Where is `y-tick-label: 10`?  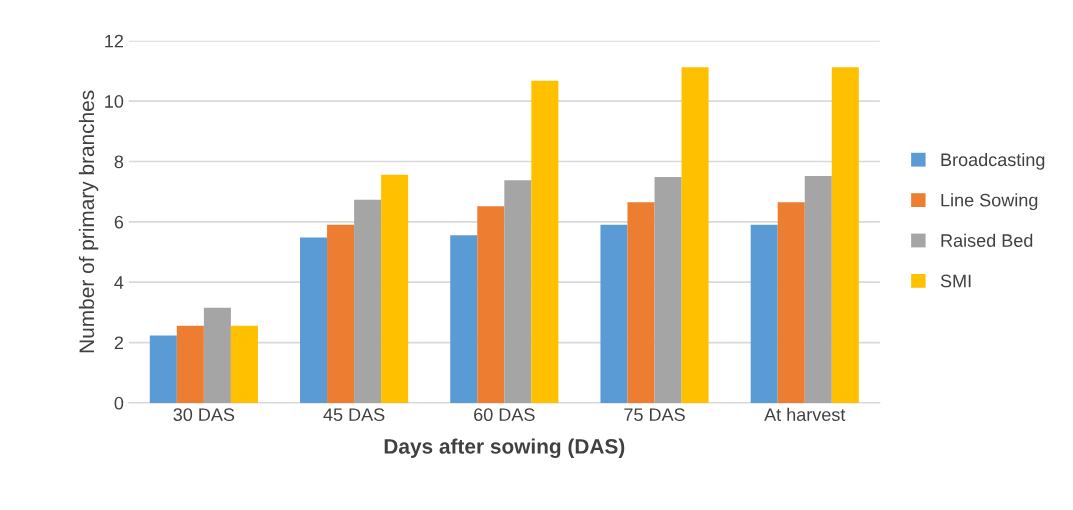 y-tick-label: 10 is located at coordinates (114, 101).